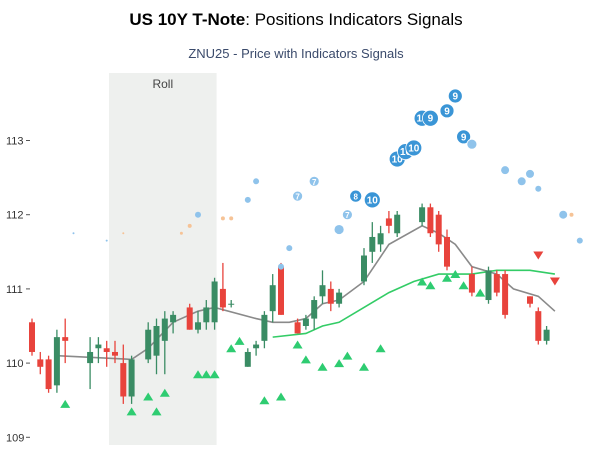  I want to click on roll-label: Roll, so click(162, 84).